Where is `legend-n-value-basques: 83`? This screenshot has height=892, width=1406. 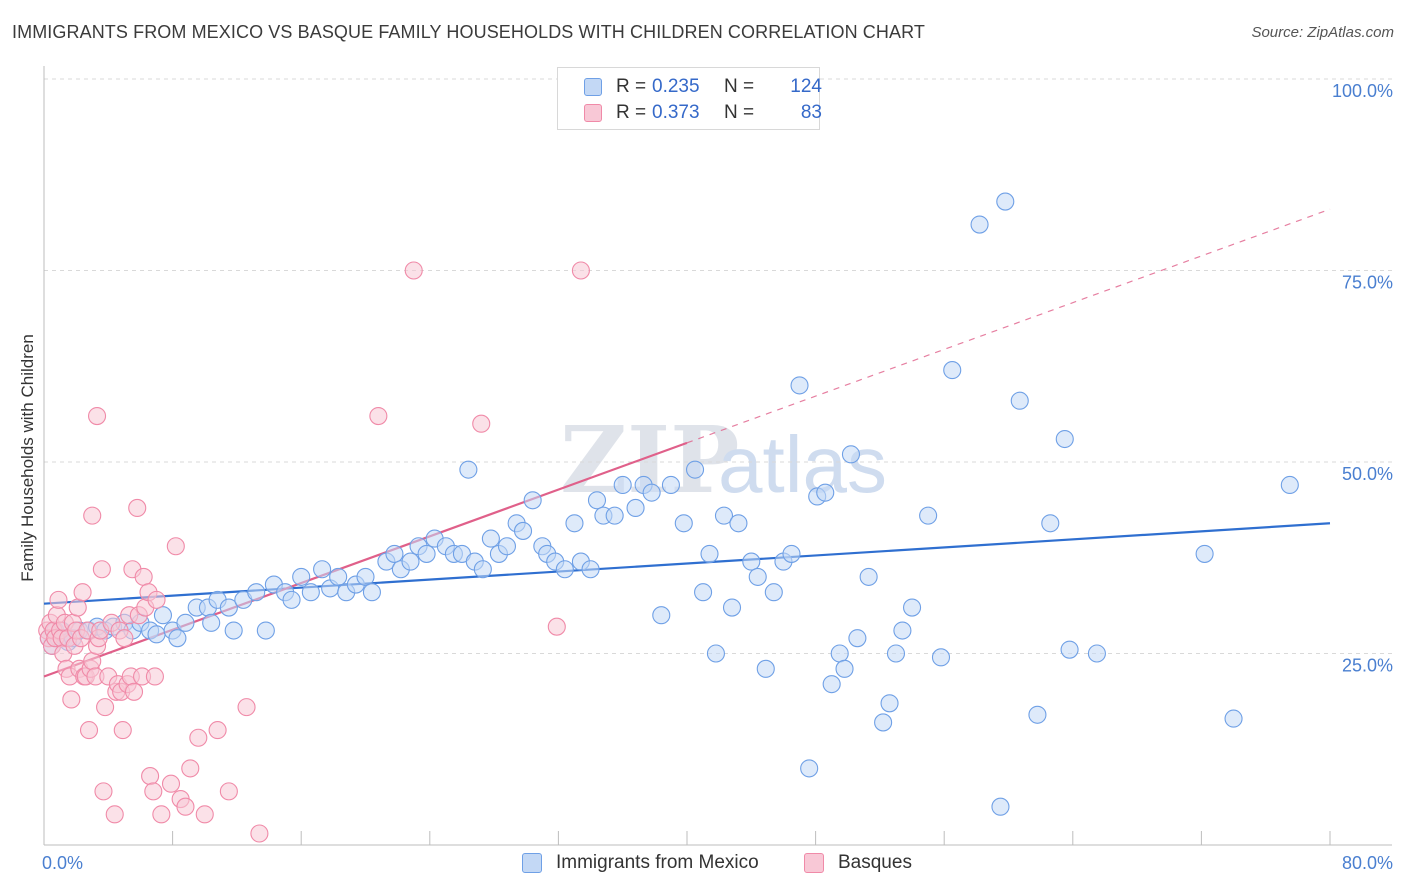 legend-n-value-basques: 83 is located at coordinates (811, 112).